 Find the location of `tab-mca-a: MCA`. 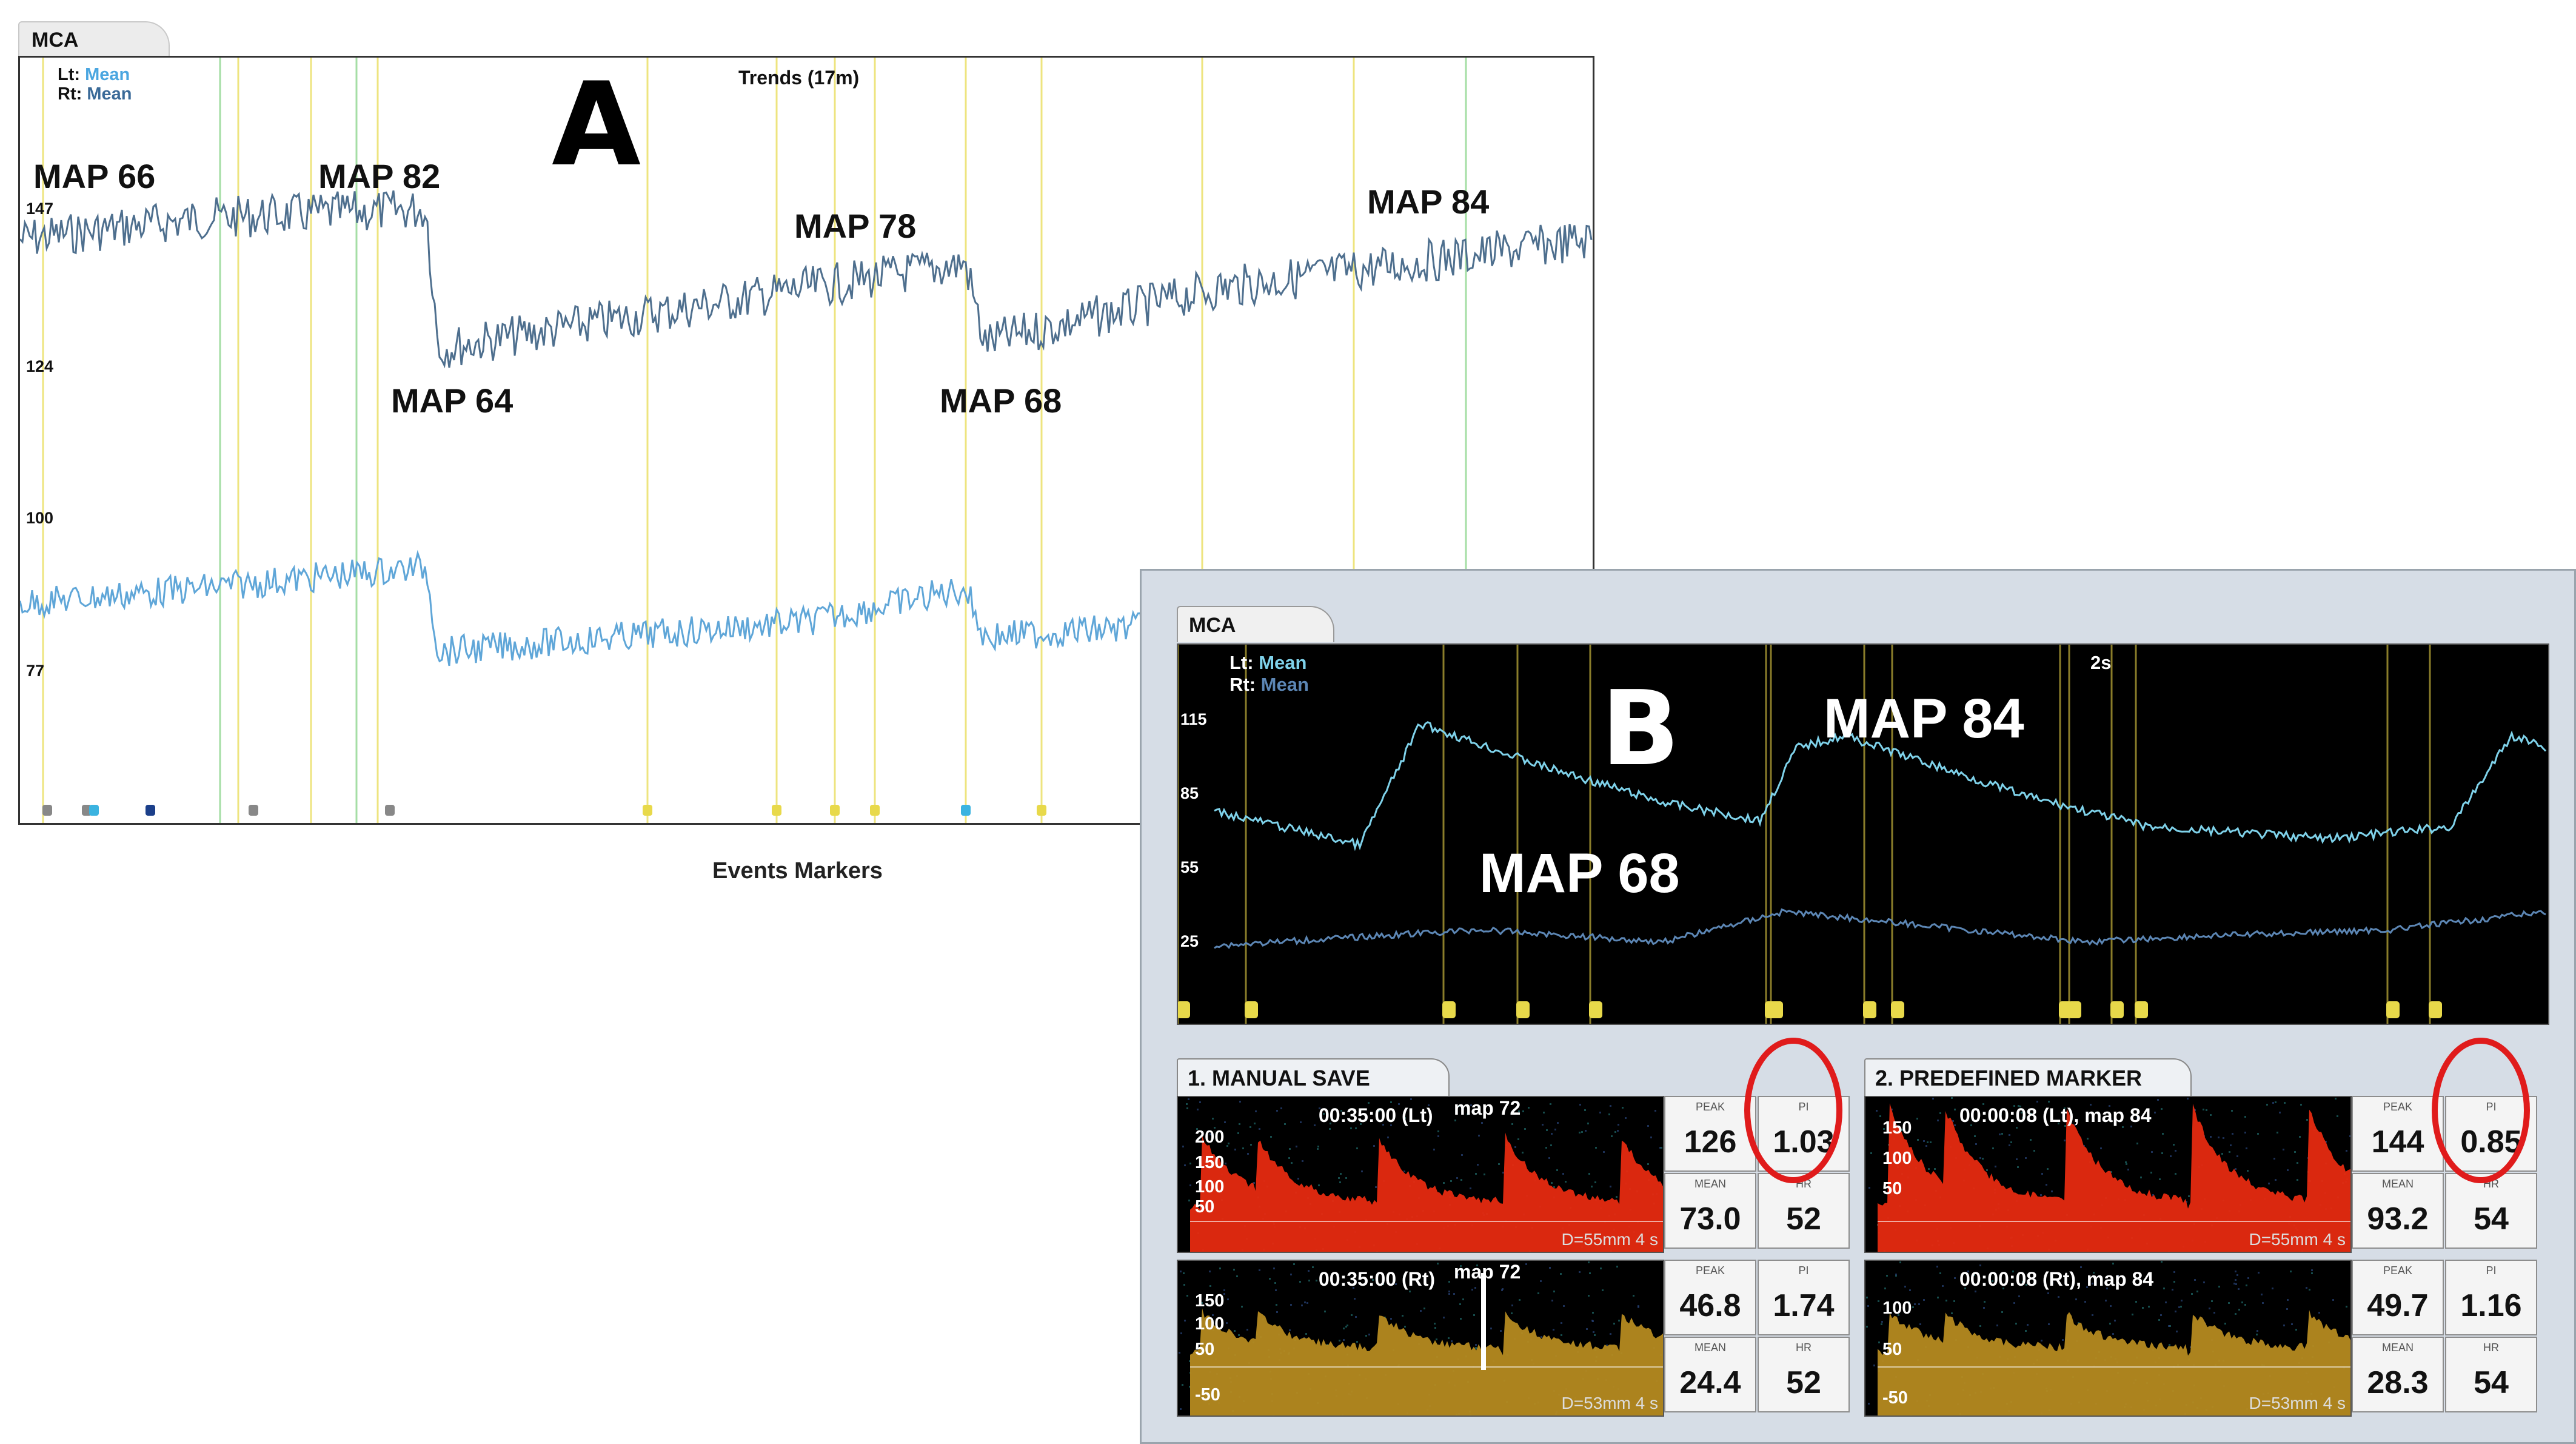

tab-mca-a: MCA is located at coordinates (94, 38).